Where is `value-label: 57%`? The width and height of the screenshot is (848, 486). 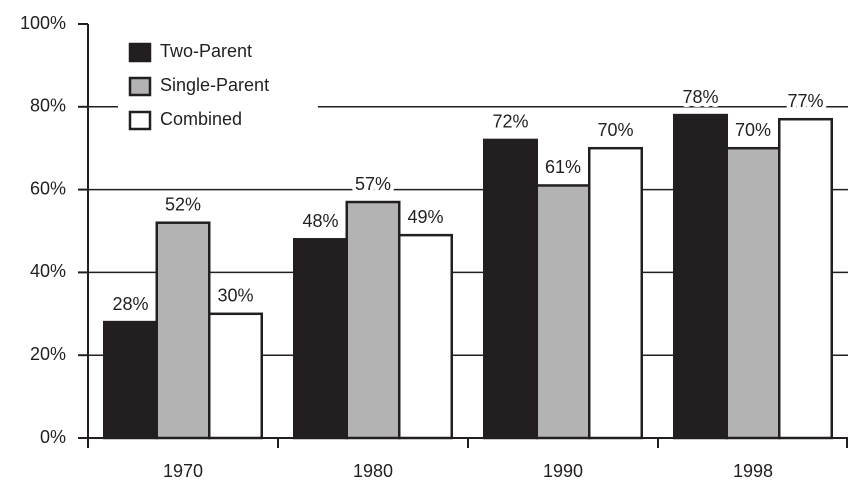
value-label: 57% is located at coordinates (373, 184).